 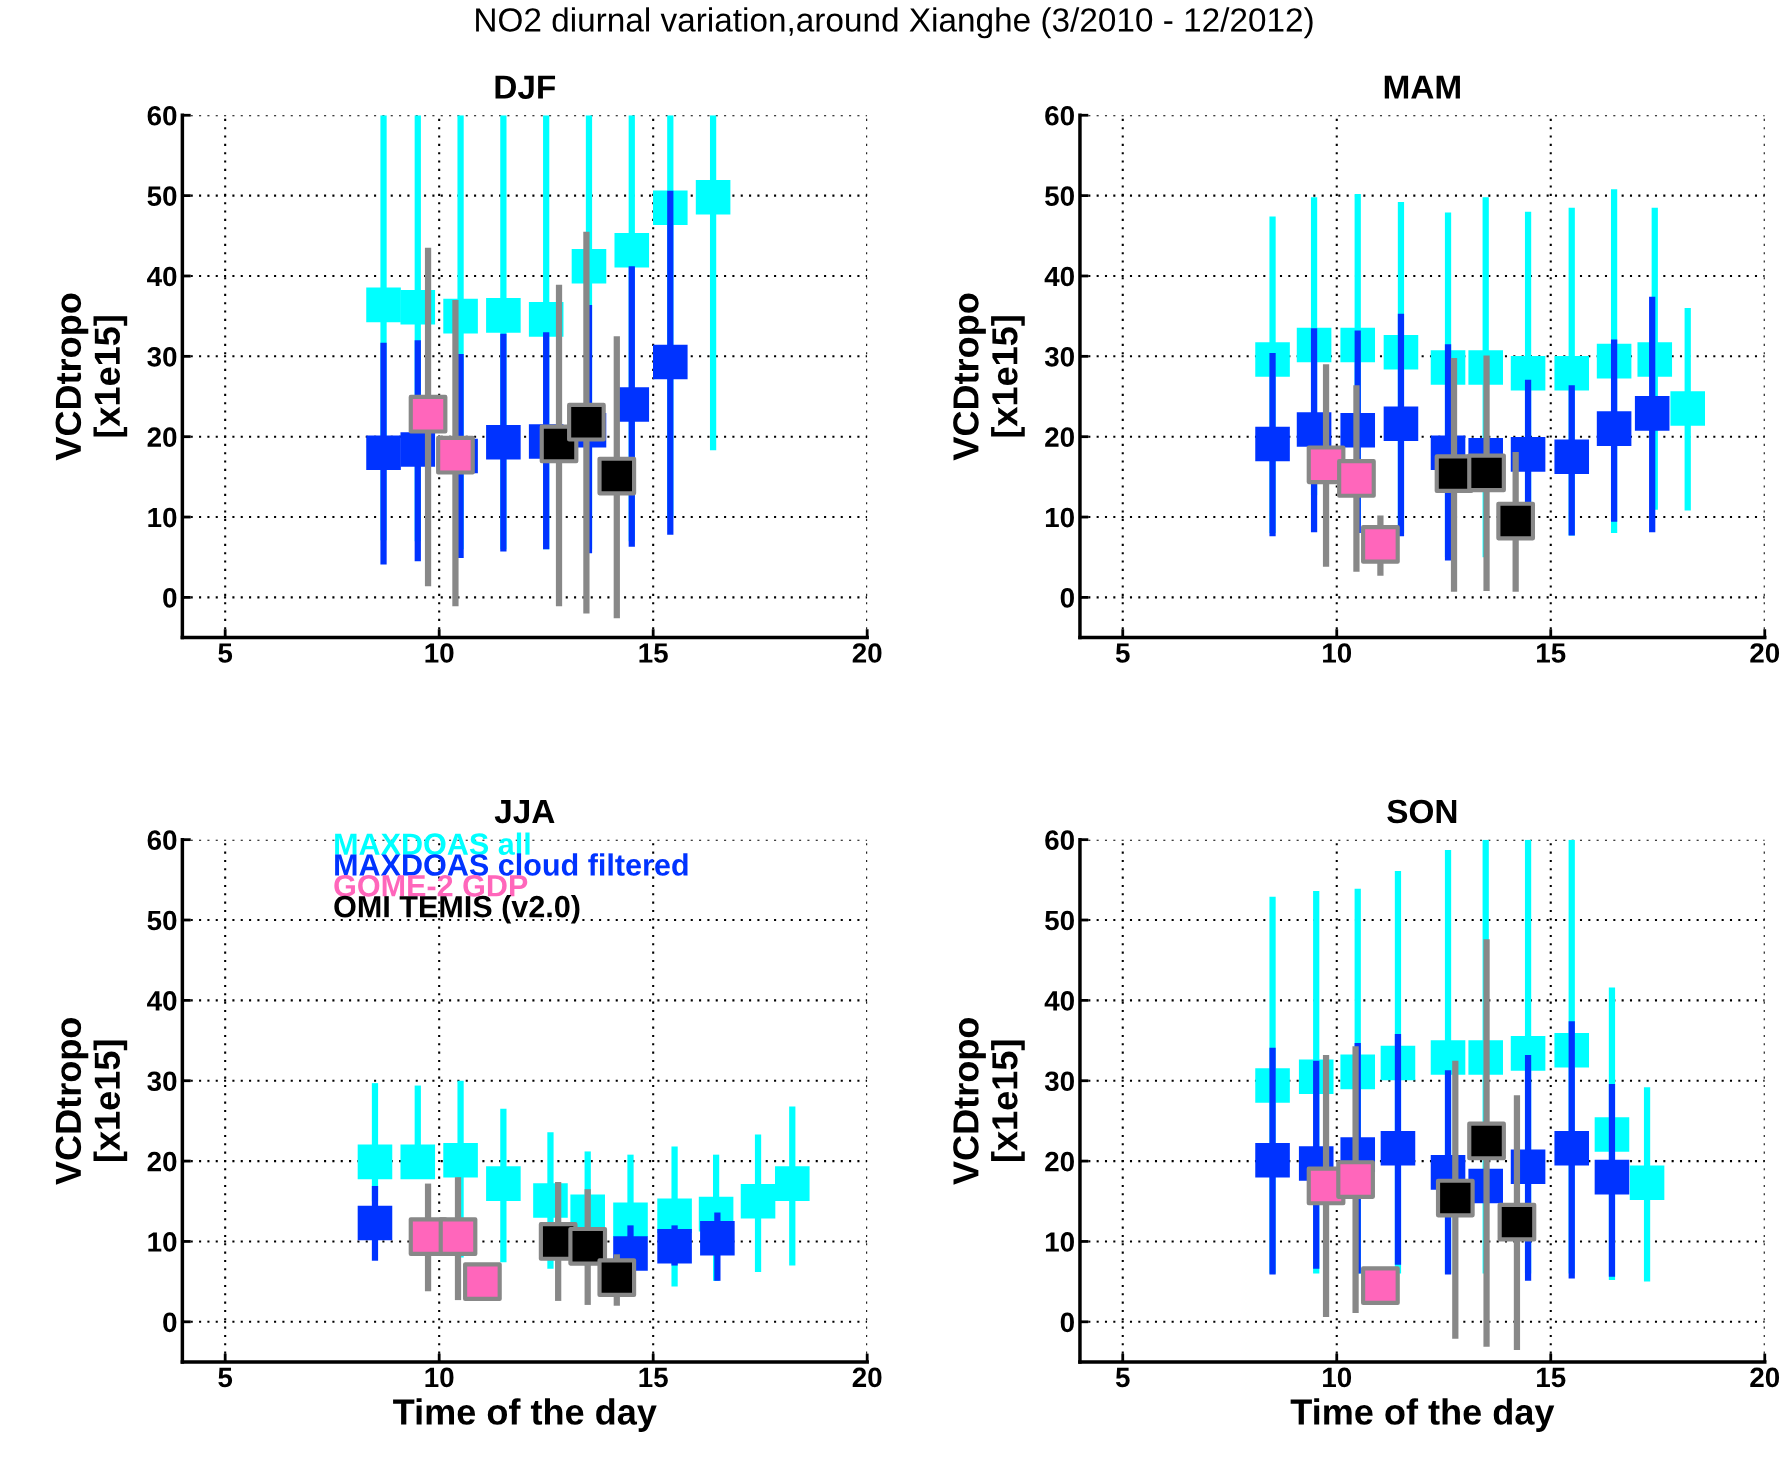 What do you see at coordinates (457, 909) in the screenshot?
I see `text: OMI TEMIS (v2.0)` at bounding box center [457, 909].